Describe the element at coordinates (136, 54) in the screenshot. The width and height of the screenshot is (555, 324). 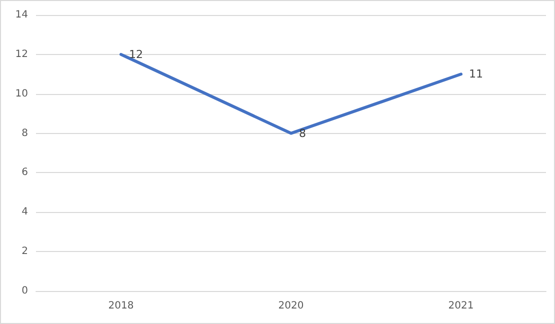
I see `data-label: 12` at that location.